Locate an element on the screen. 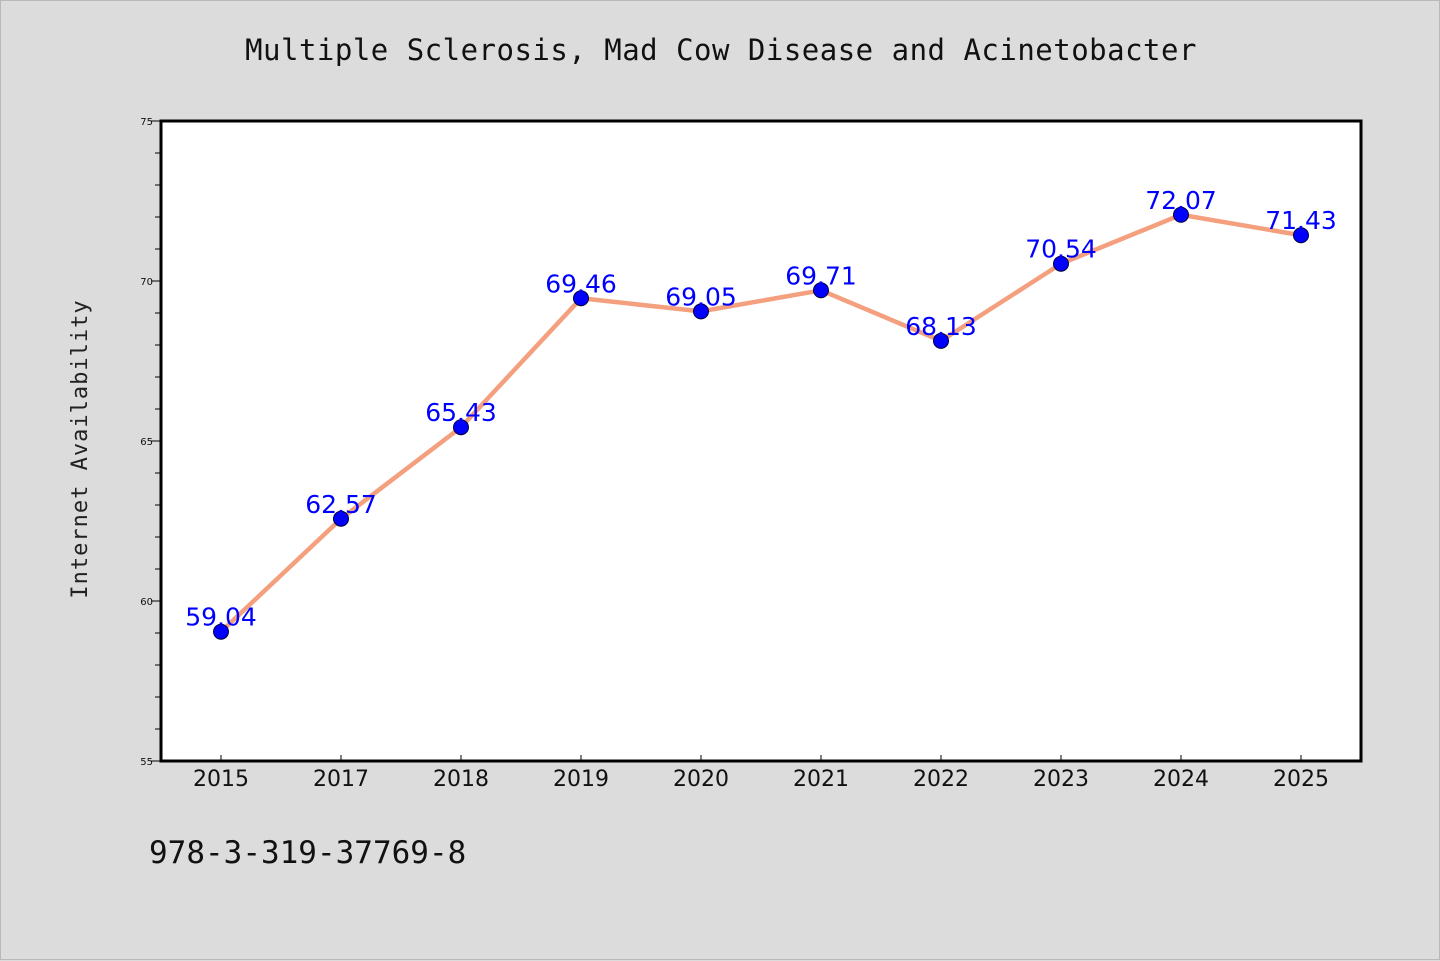 This screenshot has height=961, width=1440. x-tick-label: 2017 is located at coordinates (341, 779).